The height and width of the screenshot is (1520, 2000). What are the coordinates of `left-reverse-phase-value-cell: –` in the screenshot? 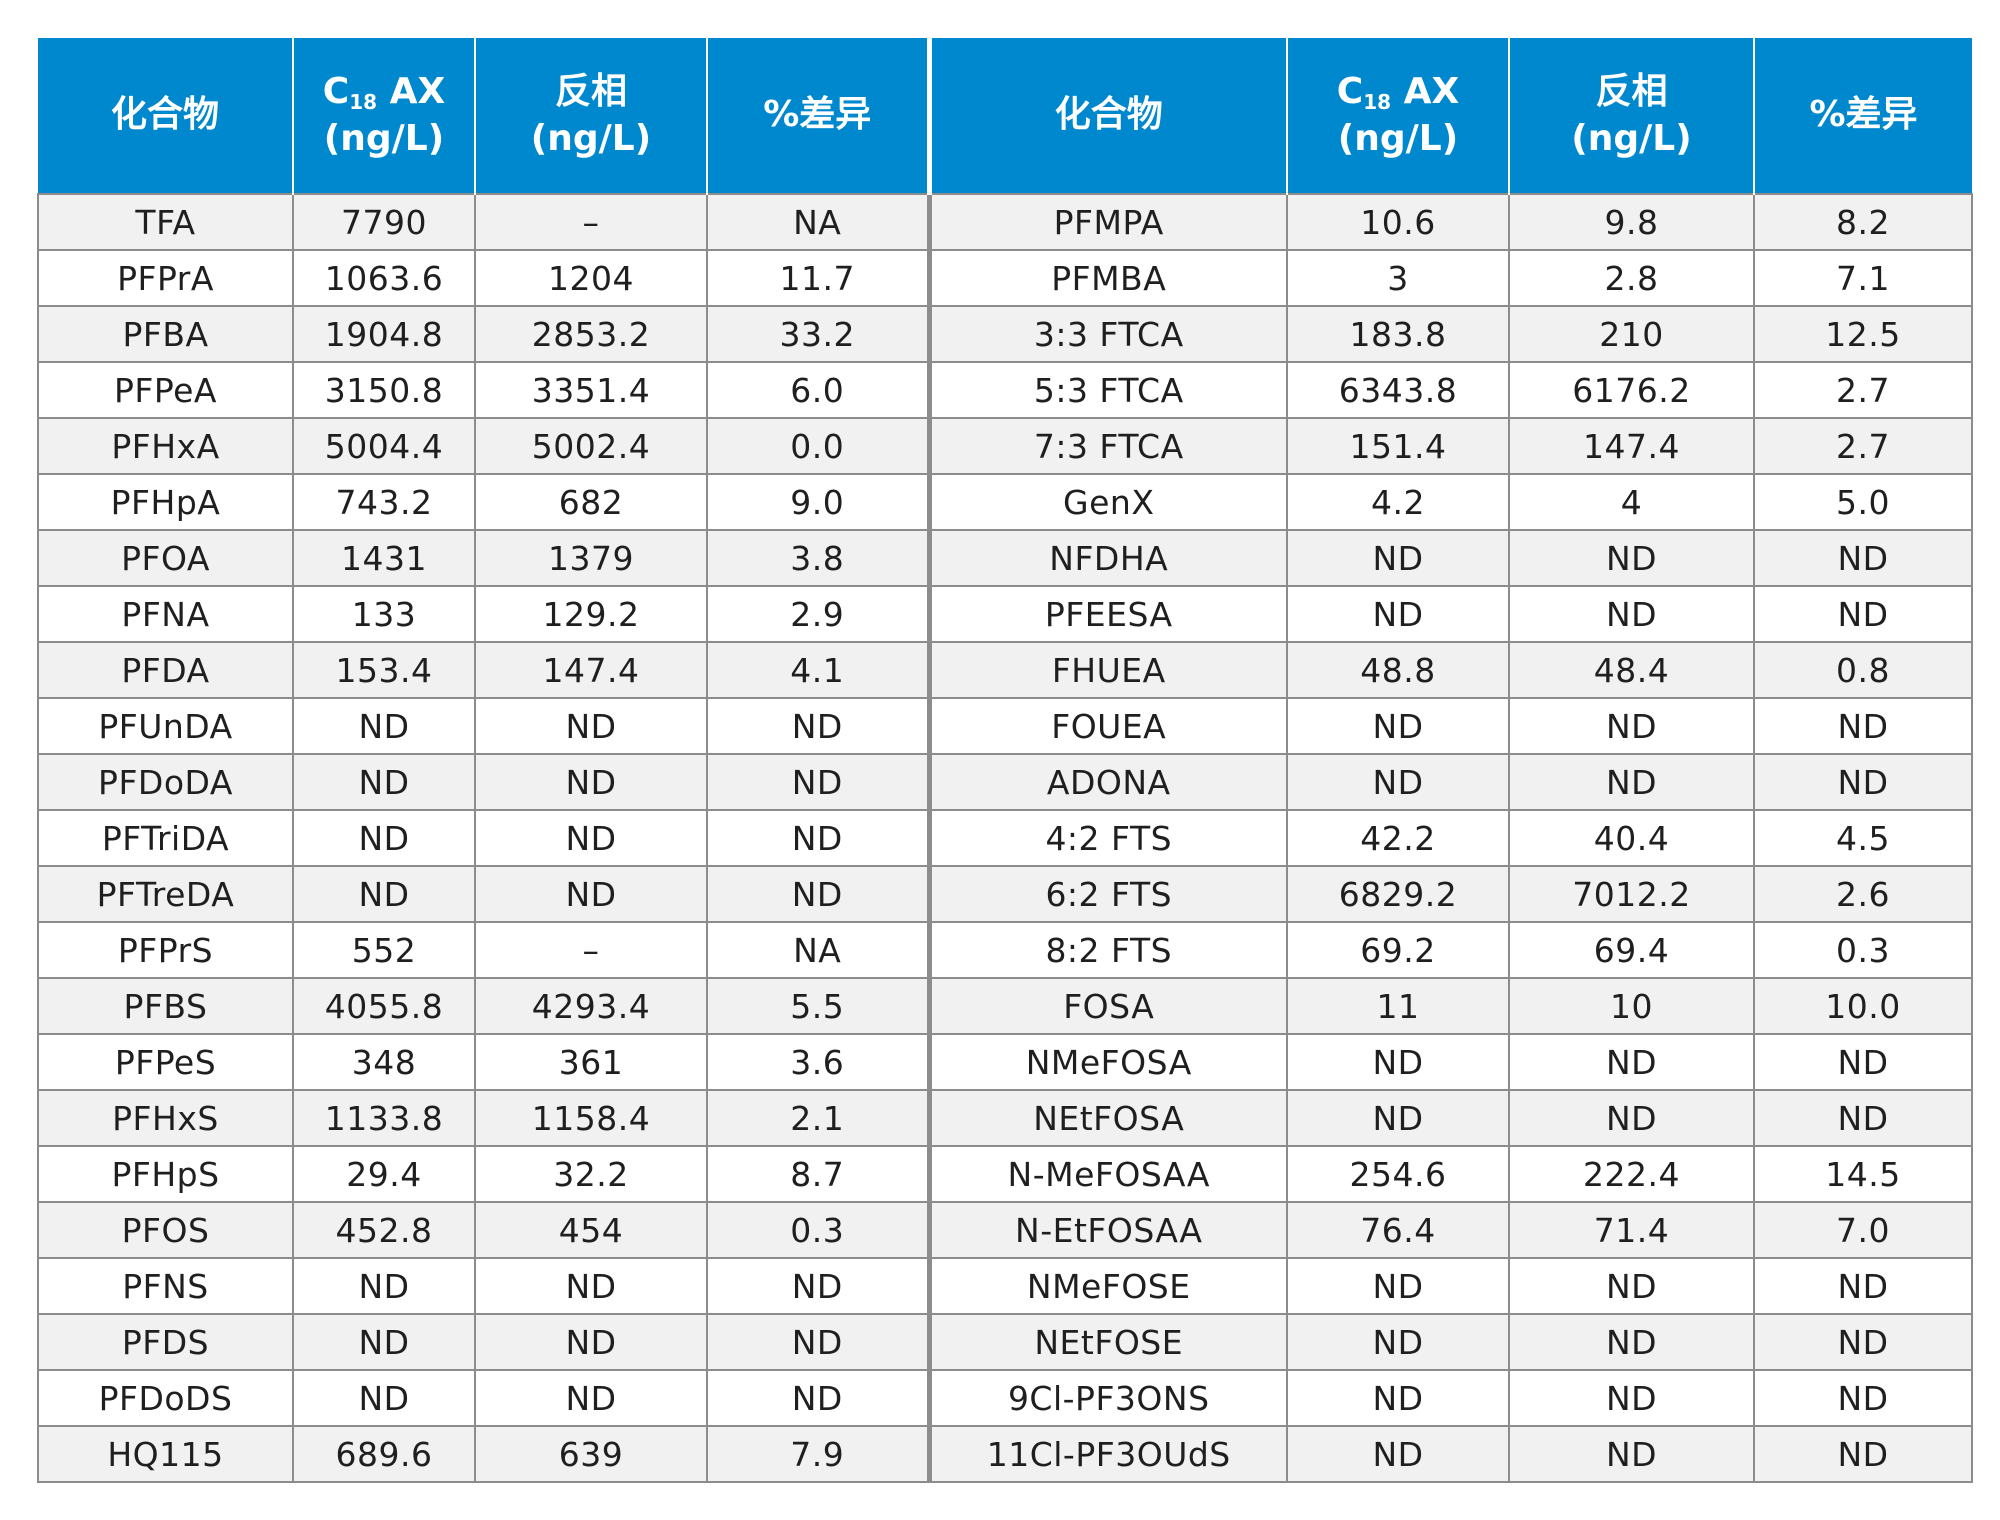 It's located at (591, 950).